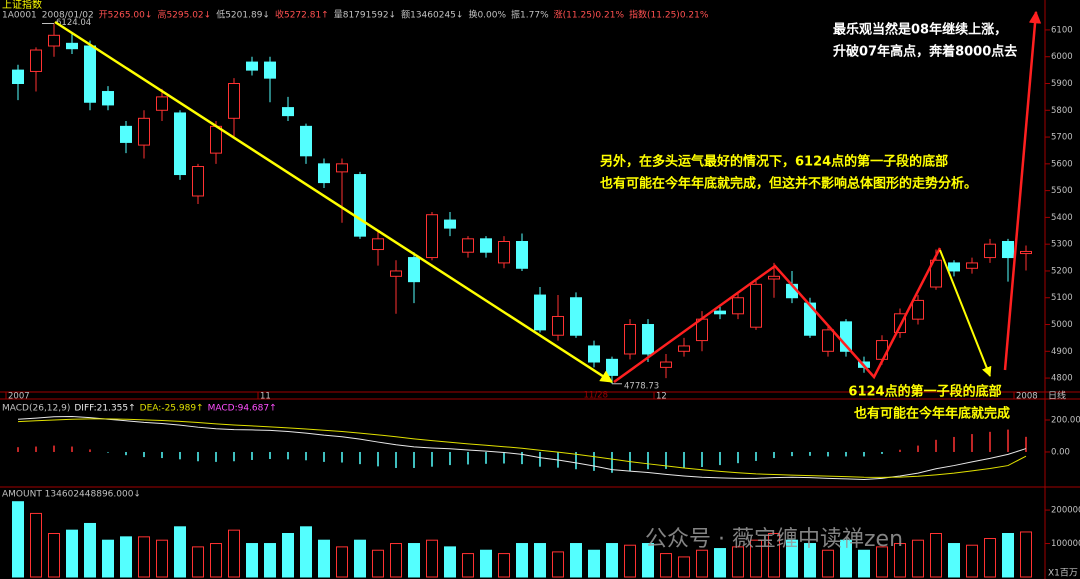 The image size is (1080, 579). Describe the element at coordinates (641, 386) in the screenshot. I see `low-label: 4778.73` at that location.